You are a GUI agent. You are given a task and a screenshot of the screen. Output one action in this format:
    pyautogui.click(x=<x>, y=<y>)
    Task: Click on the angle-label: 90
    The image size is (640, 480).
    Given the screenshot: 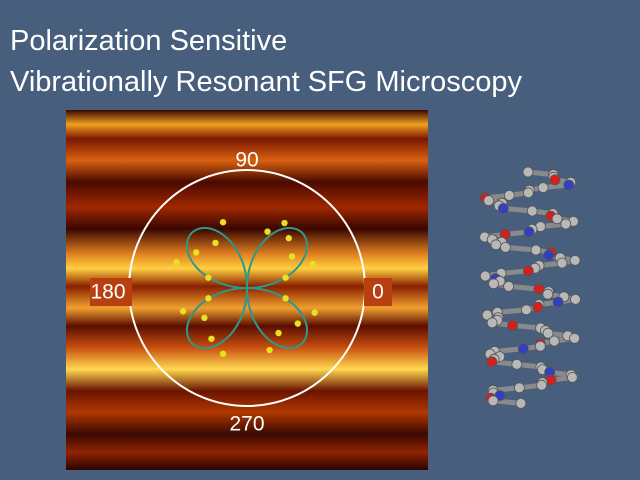 What is the action you would take?
    pyautogui.click(x=246, y=160)
    